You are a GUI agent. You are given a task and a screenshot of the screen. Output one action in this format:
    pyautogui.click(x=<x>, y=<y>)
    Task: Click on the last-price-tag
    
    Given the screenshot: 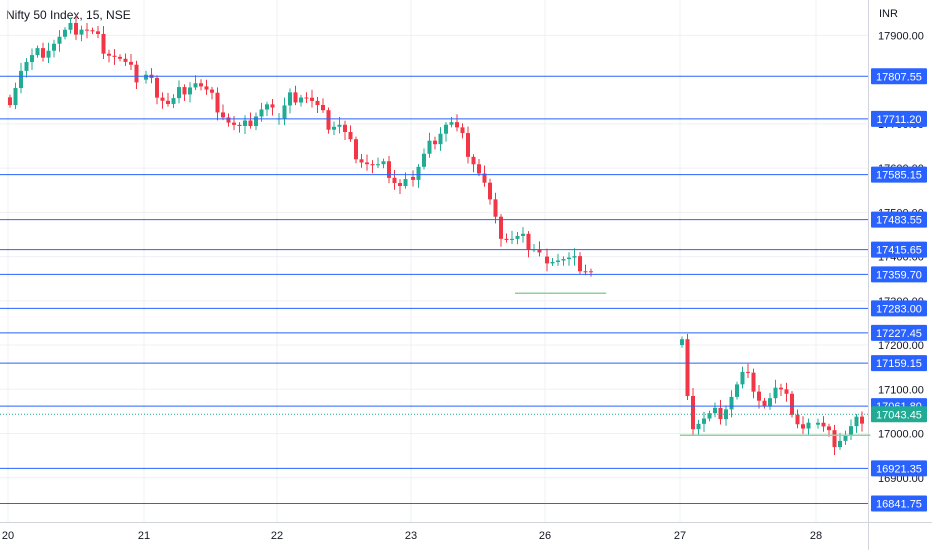 What is the action you would take?
    pyautogui.click(x=899, y=414)
    